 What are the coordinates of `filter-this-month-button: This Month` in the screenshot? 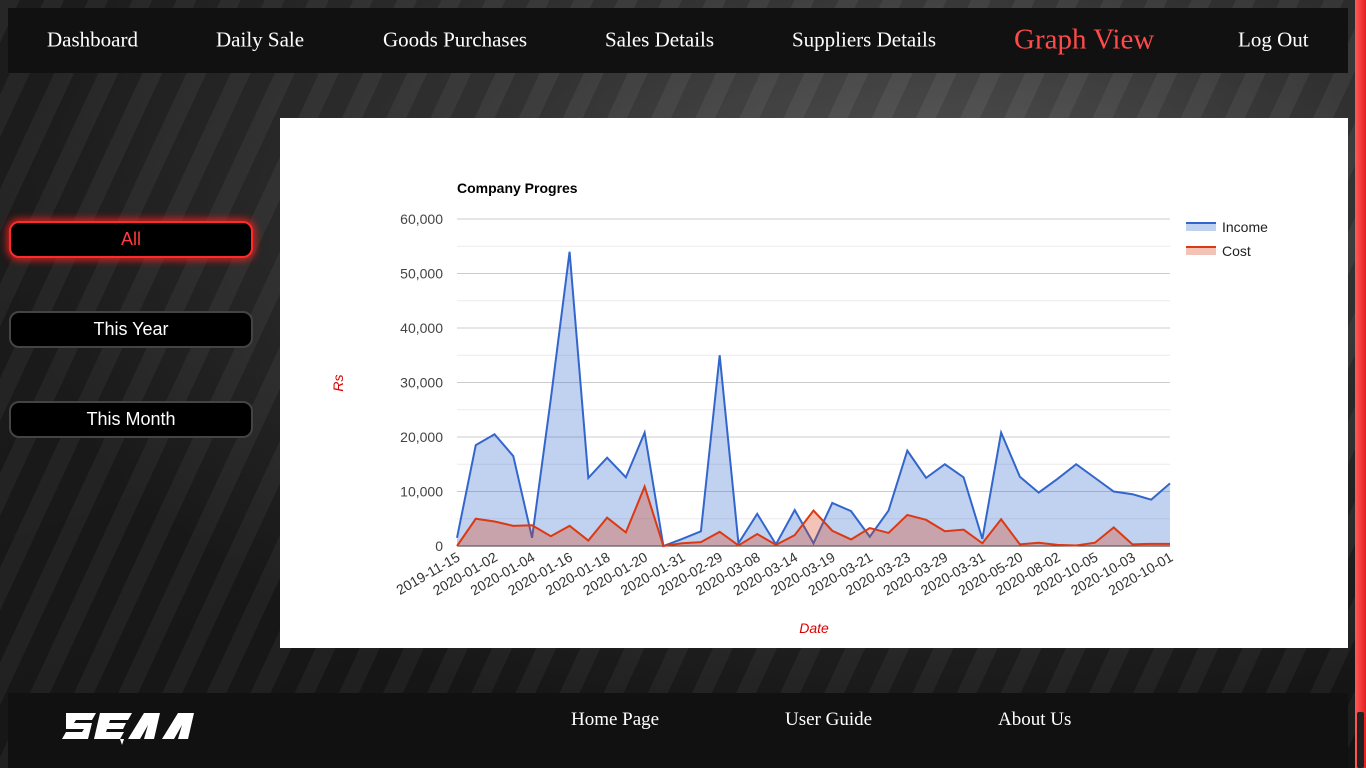 It's located at (131, 419).